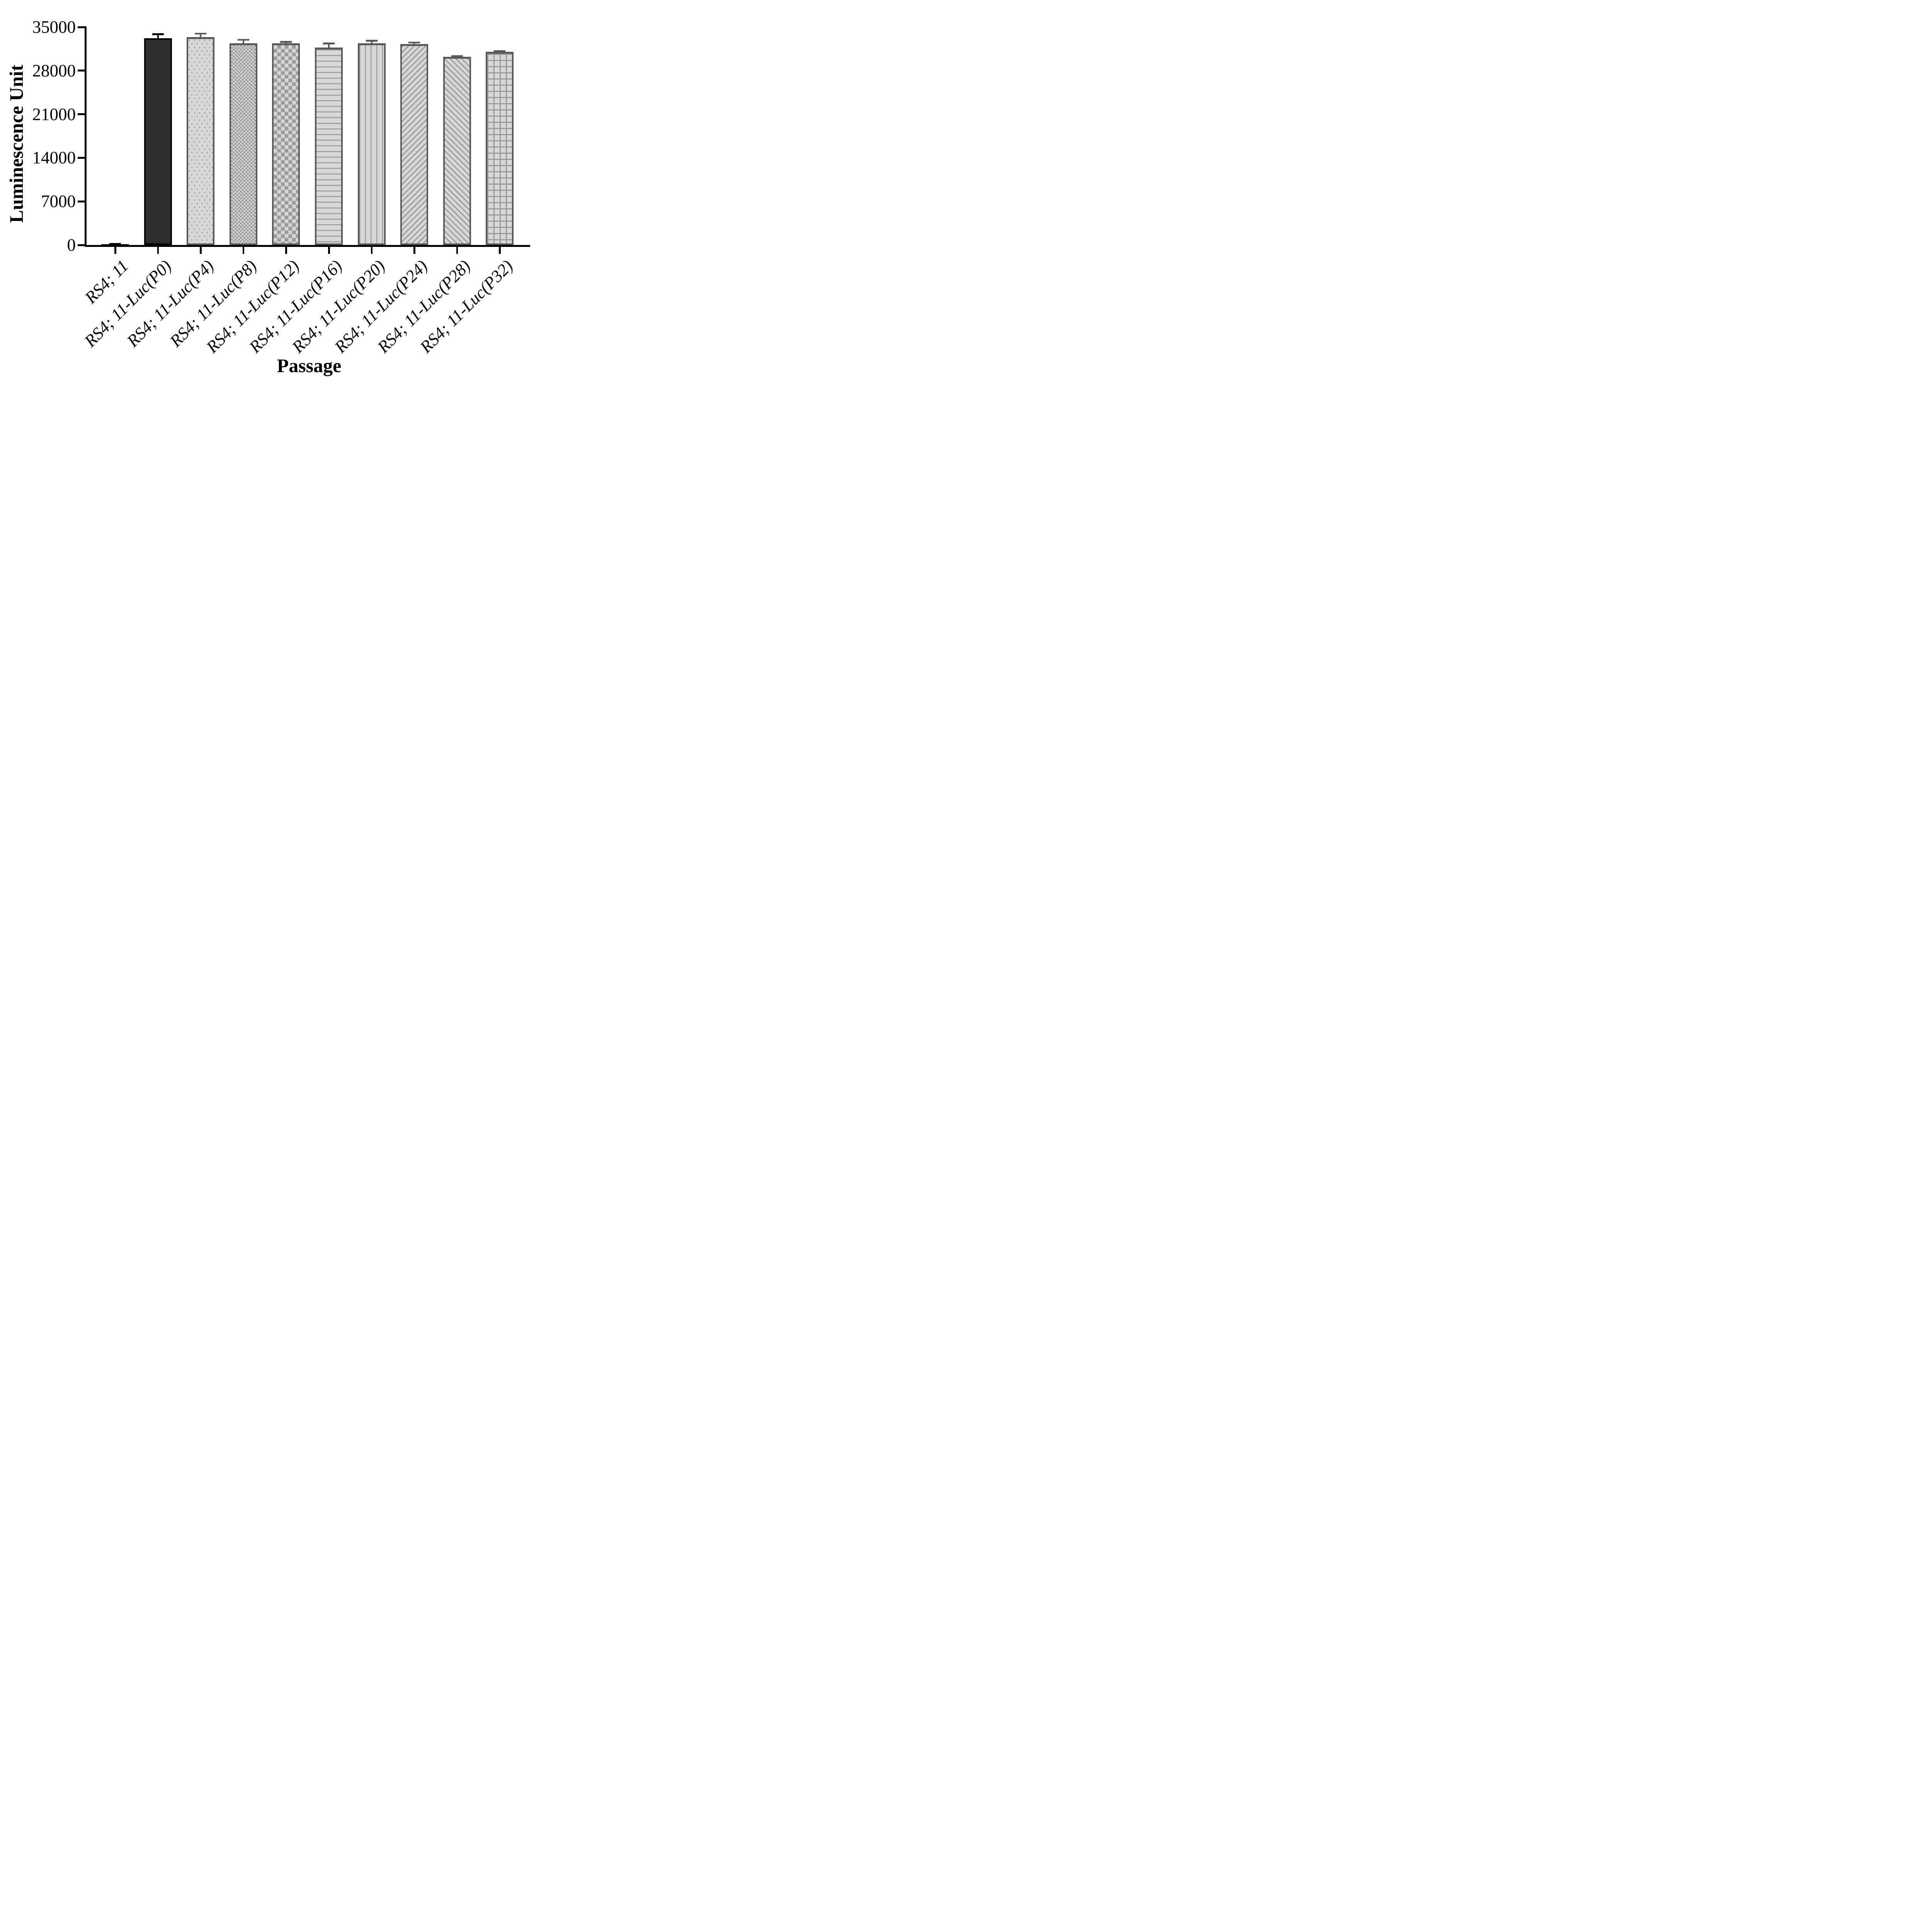 The height and width of the screenshot is (1932, 1932). What do you see at coordinates (86, 136) in the screenshot?
I see `y-axis-line` at bounding box center [86, 136].